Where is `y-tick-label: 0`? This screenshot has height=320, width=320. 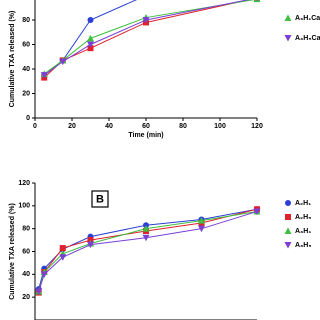
y-tick-label: 0 is located at coordinates (28, 118).